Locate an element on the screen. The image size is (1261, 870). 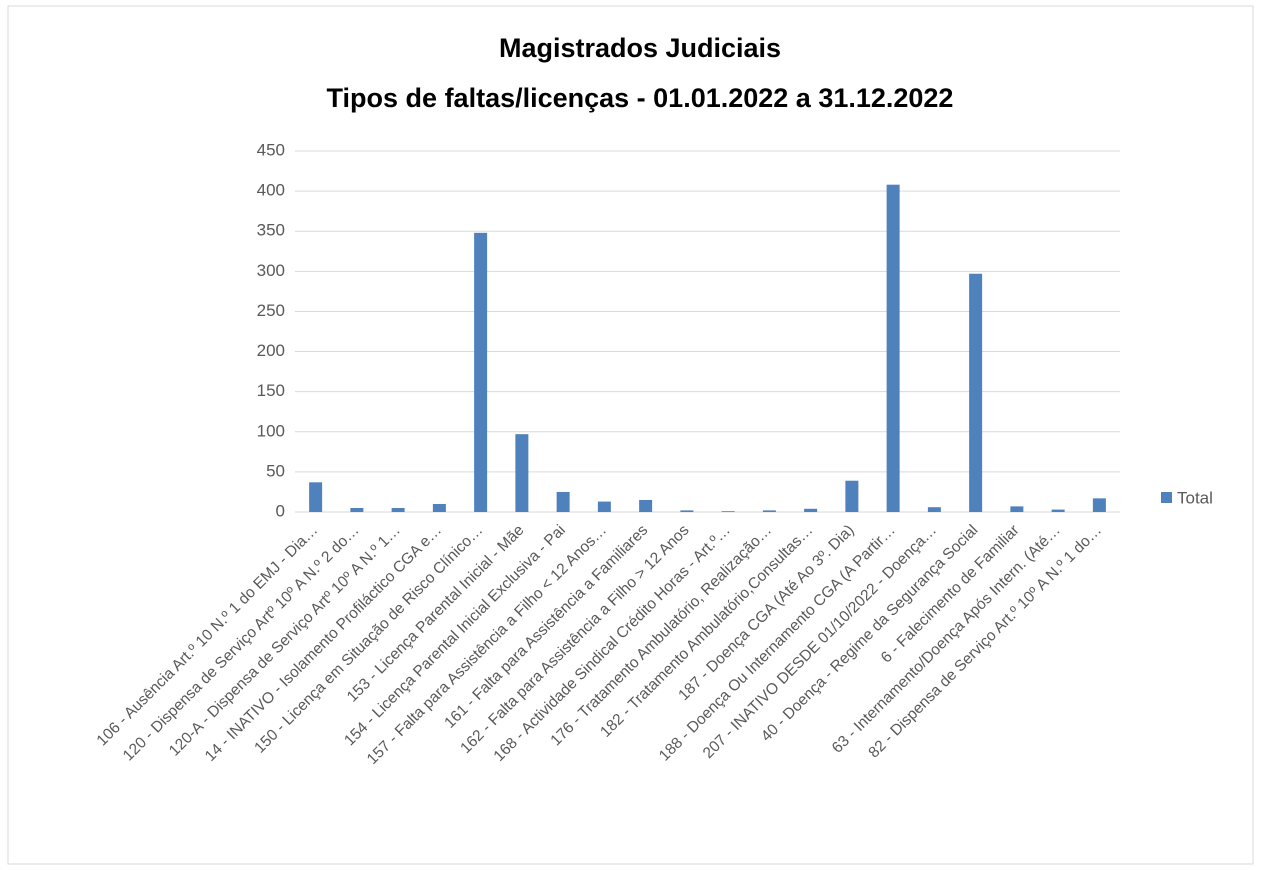
y-tick-label: 400 is located at coordinates (271, 190).